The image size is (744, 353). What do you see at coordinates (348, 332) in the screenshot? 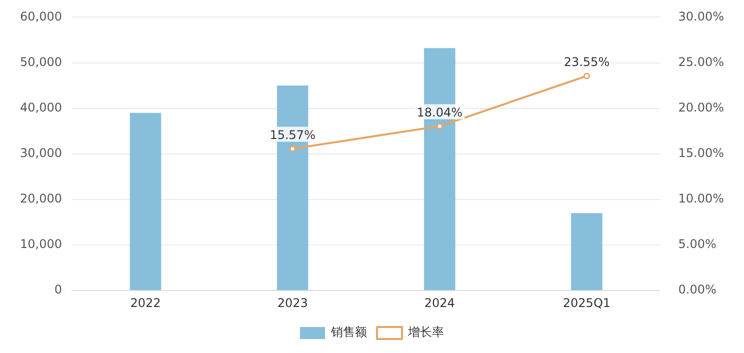
I see `legend-label: 销售额` at bounding box center [348, 332].